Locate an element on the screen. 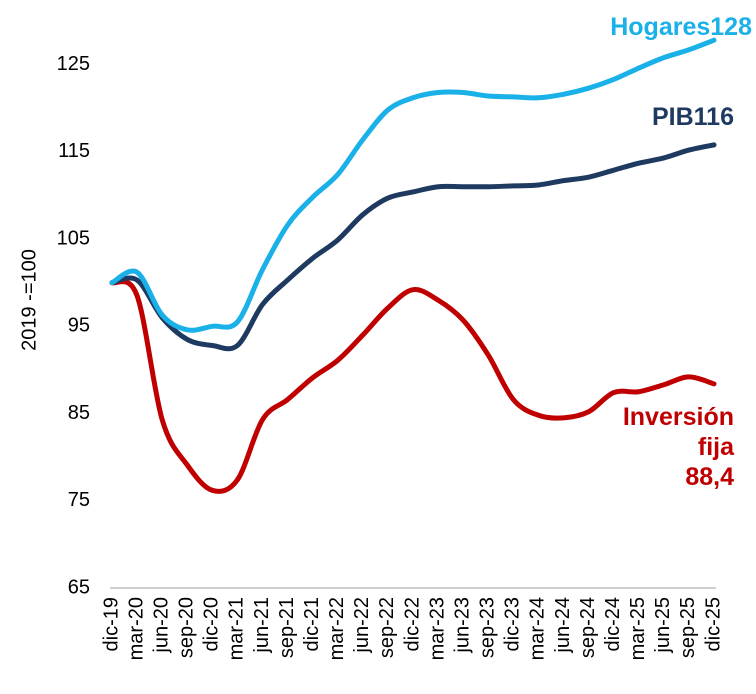 The width and height of the screenshot is (756, 694). x-tick-label: sep-22 is located at coordinates (387, 627).